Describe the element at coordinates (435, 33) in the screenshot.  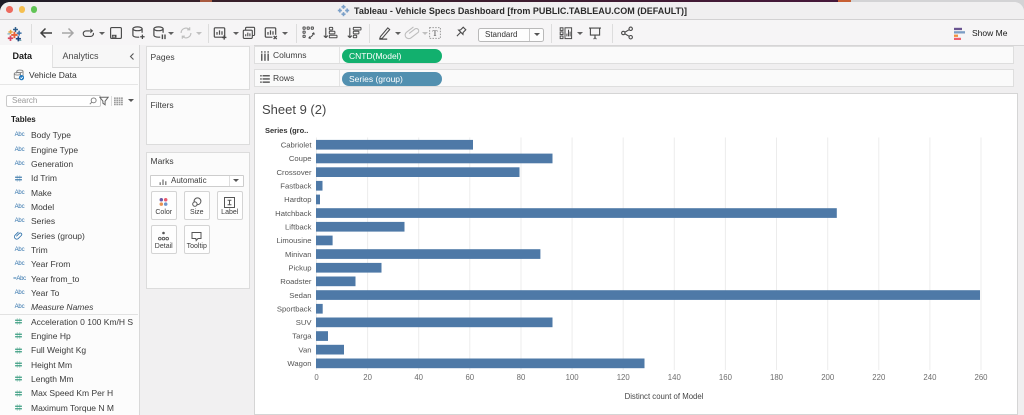
I see `svg-text: T` at that location.